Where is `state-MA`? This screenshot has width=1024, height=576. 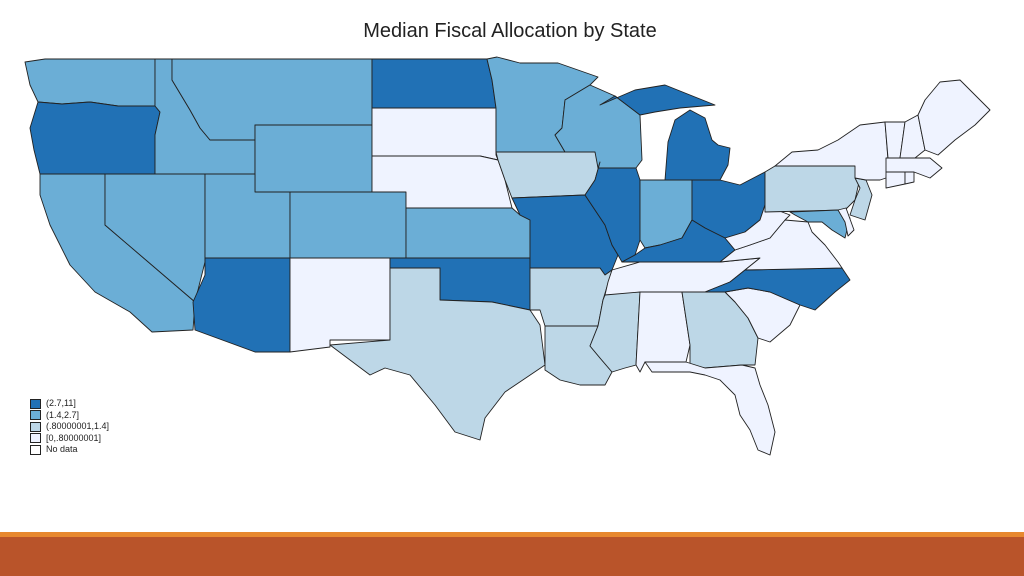
state-MA is located at coordinates (914, 168).